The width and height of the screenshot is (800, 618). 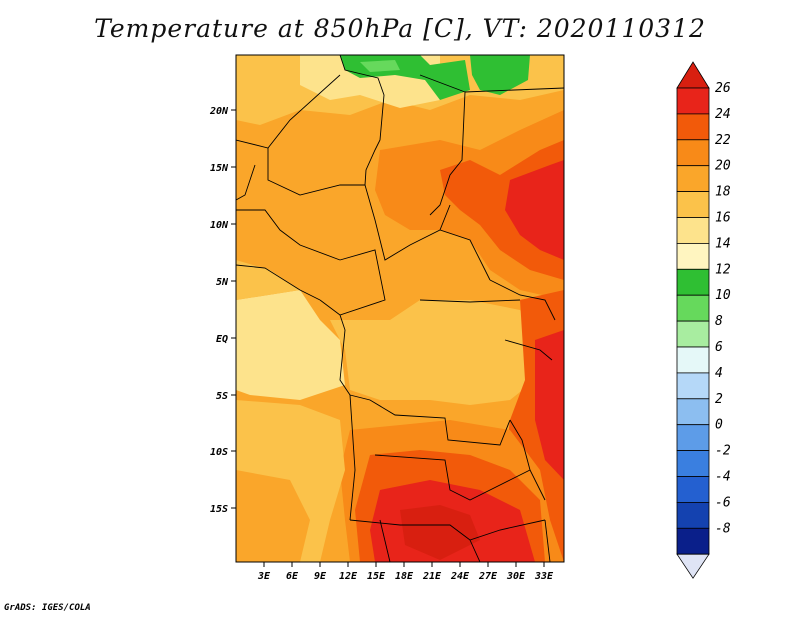 What do you see at coordinates (719, 425) in the screenshot?
I see `colorbar-label: 0` at bounding box center [719, 425].